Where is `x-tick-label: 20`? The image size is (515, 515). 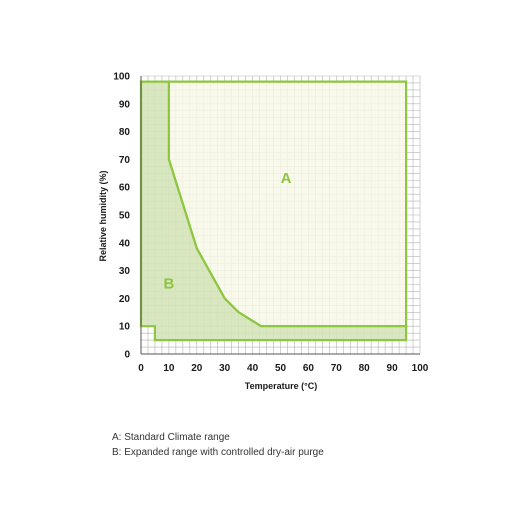
x-tick-label: 20 is located at coordinates (197, 368).